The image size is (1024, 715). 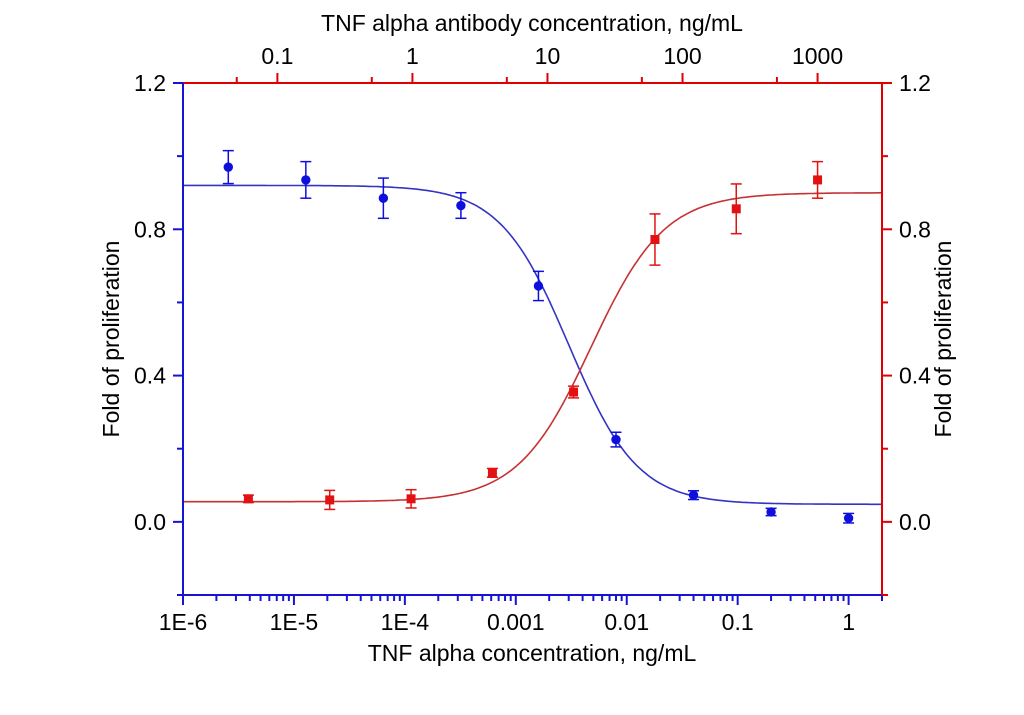 I want to click on bottom-axis-title: TNF alpha concentration, ng/mL, so click(x=532, y=653).